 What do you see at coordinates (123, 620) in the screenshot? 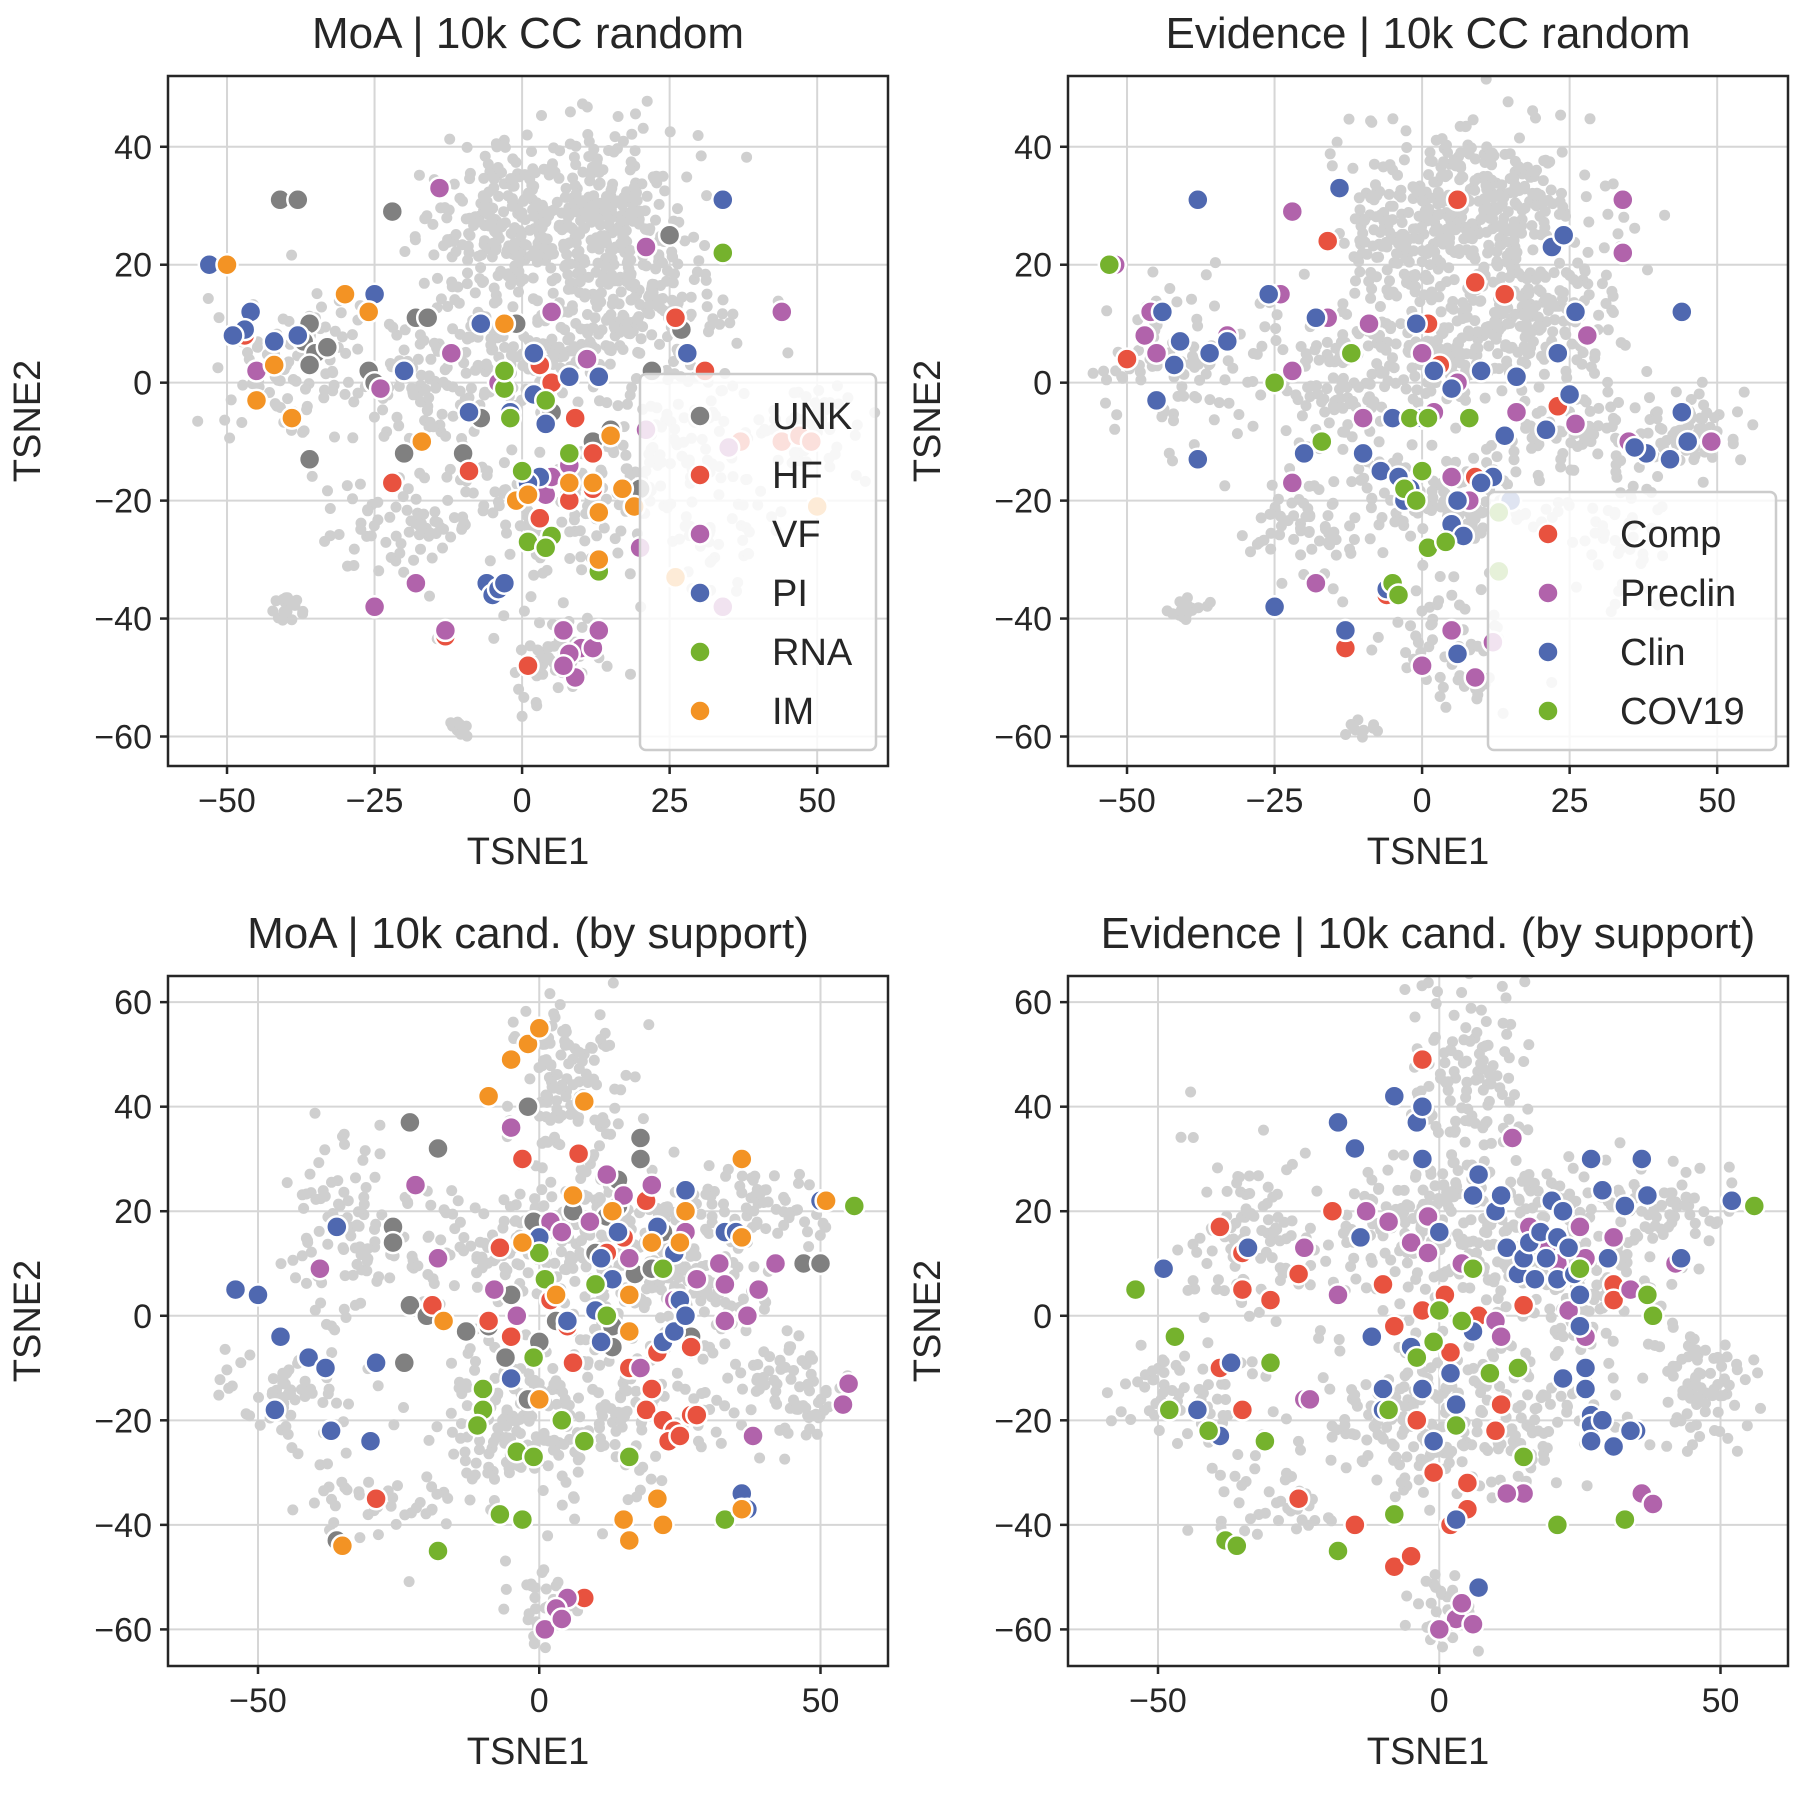
I see `y-tick-label: −40` at bounding box center [123, 620].